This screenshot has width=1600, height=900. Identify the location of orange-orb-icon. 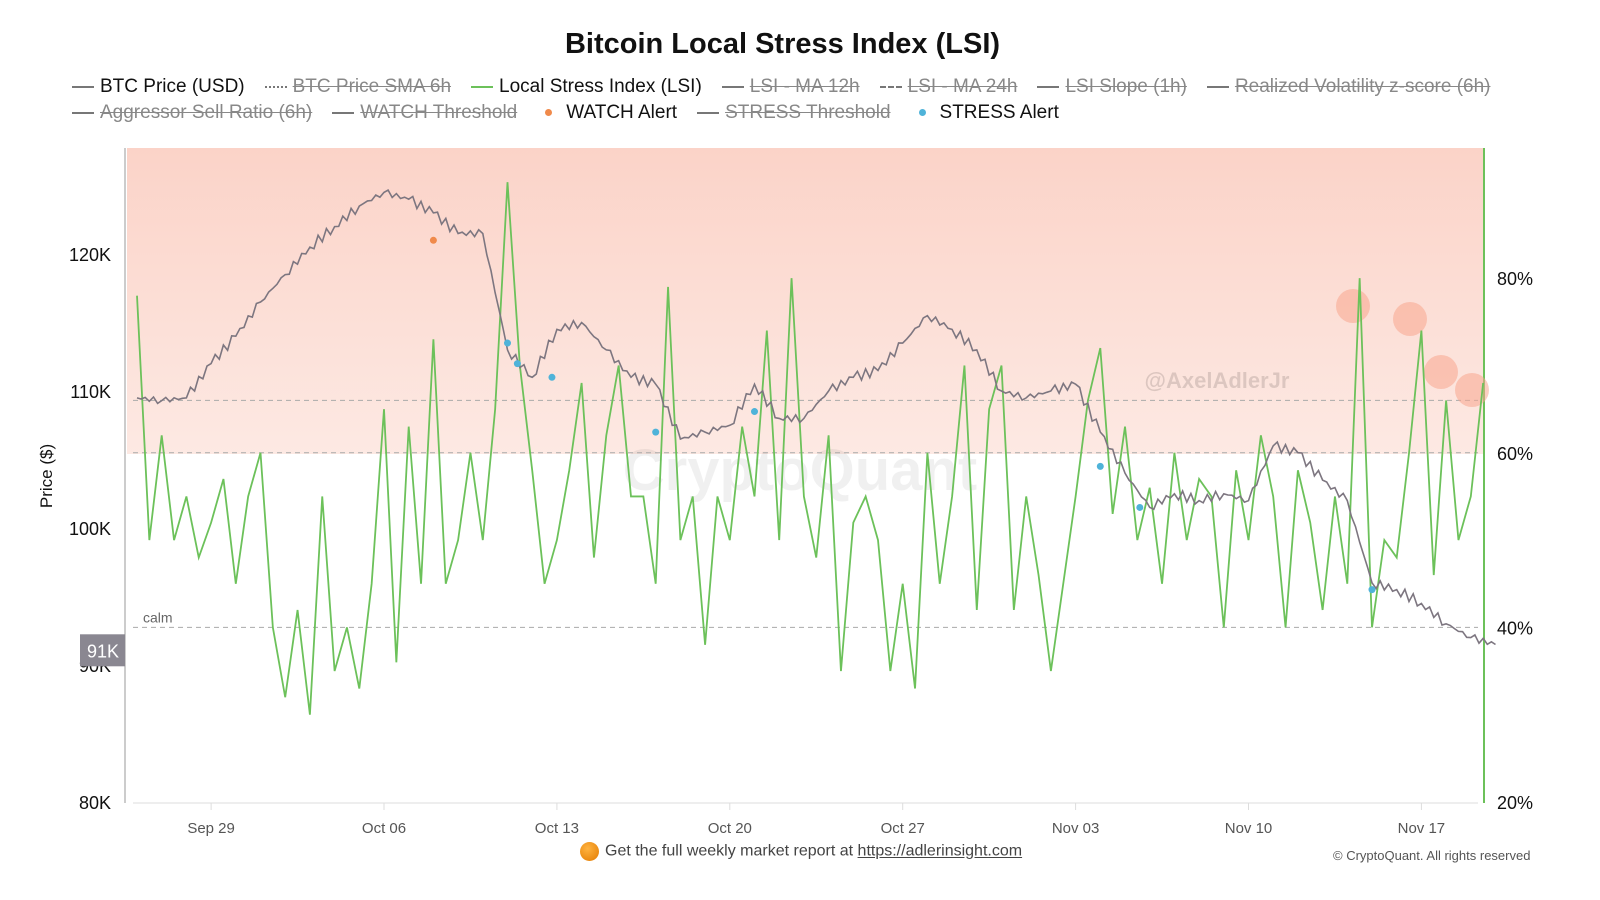
(589, 851).